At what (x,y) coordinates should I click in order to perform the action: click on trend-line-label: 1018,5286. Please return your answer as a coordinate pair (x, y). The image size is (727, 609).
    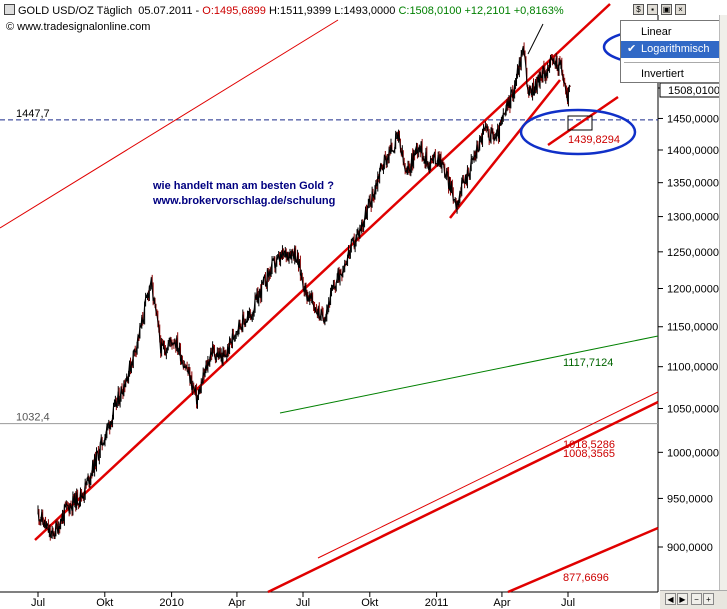
    Looking at the image, I should click on (589, 445).